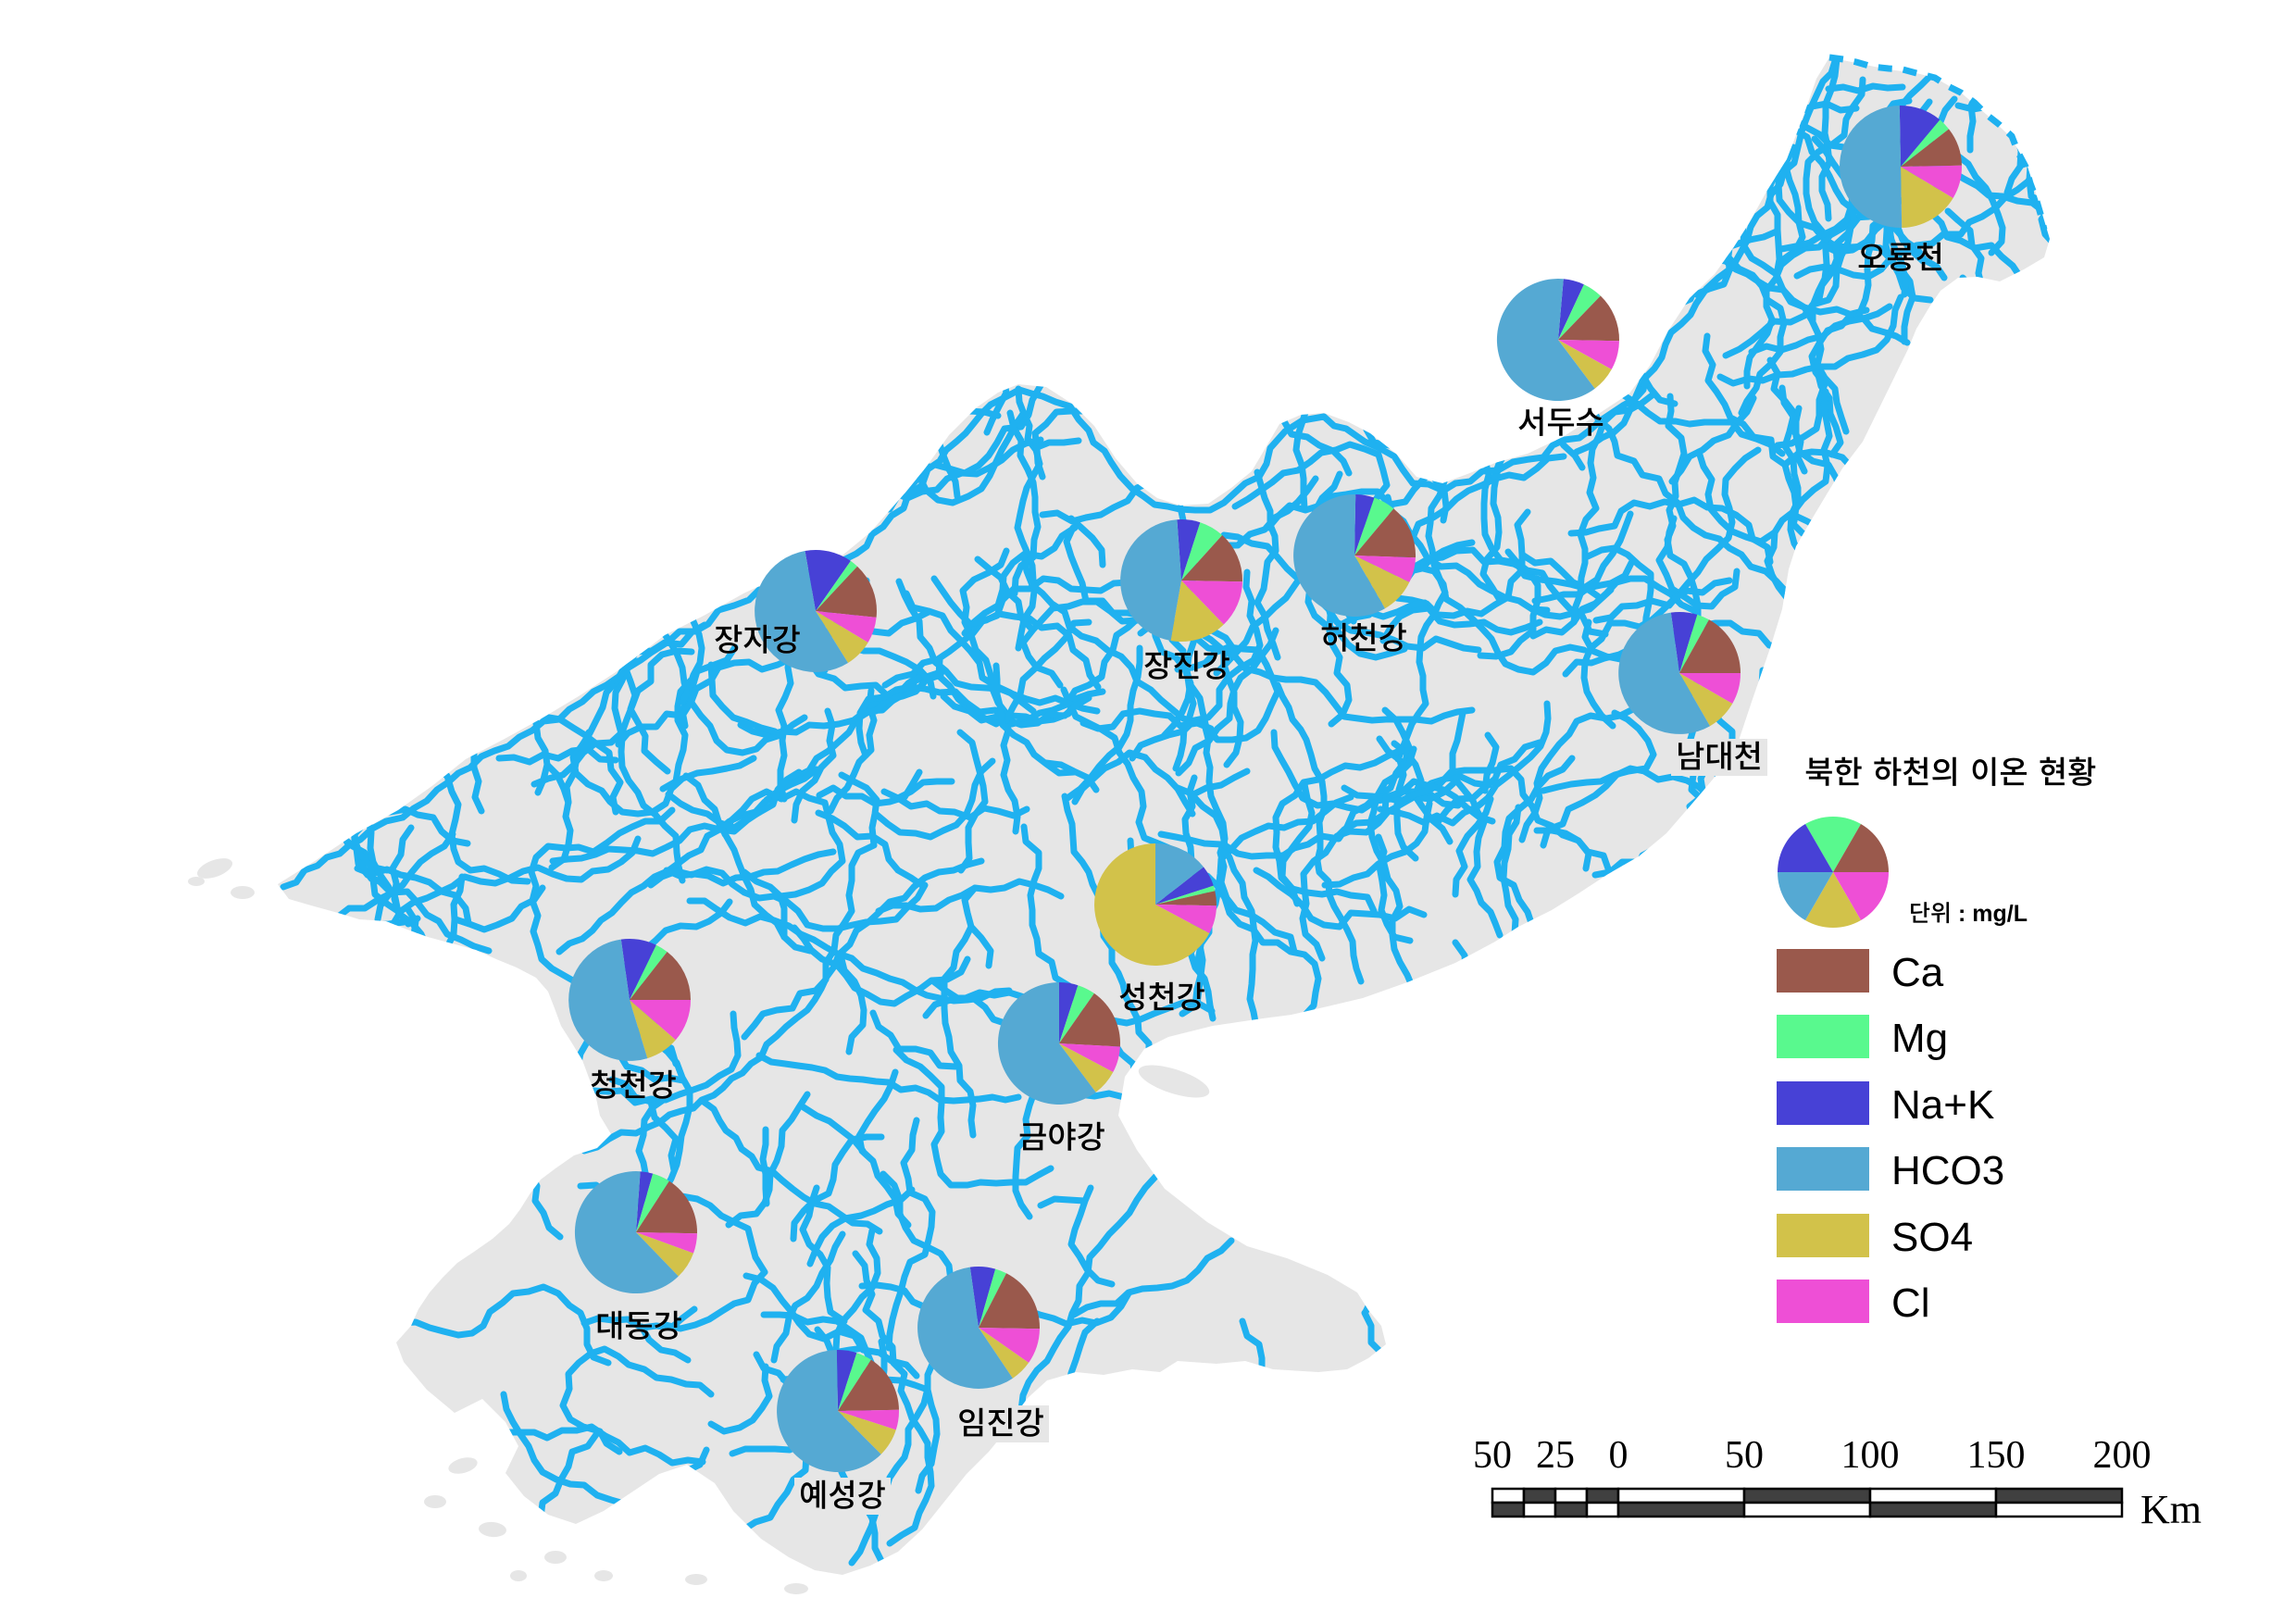 Image resolution: width=2296 pixels, height=1623 pixels. What do you see at coordinates (2122, 1455) in the screenshot?
I see `svg-text: 200` at bounding box center [2122, 1455].